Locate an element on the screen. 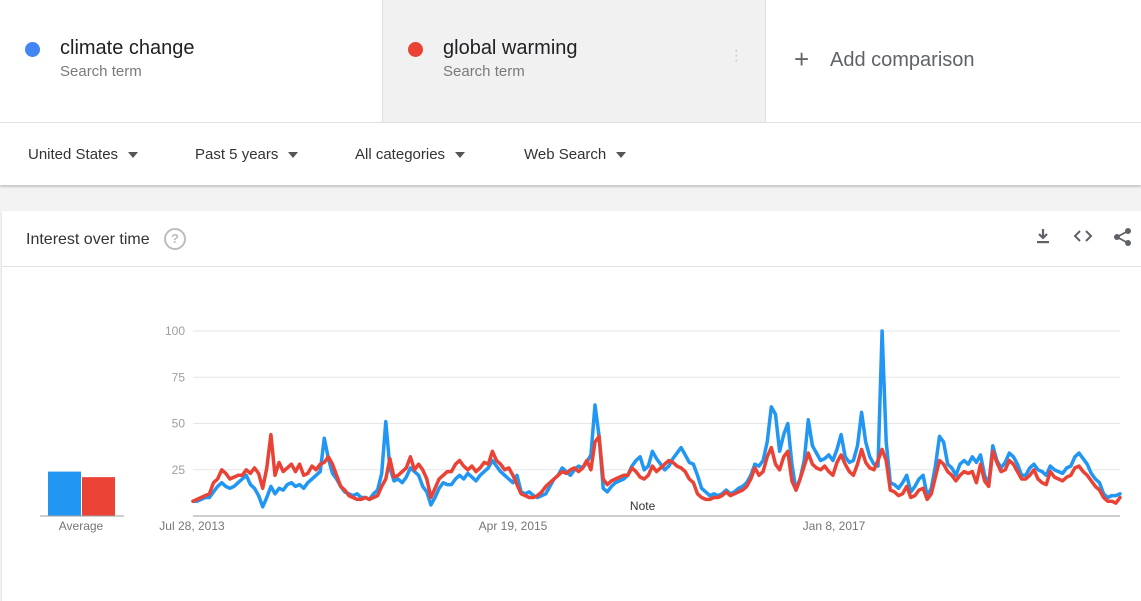 The image size is (1141, 601). region-dropdown: United States is located at coordinates (83, 154).